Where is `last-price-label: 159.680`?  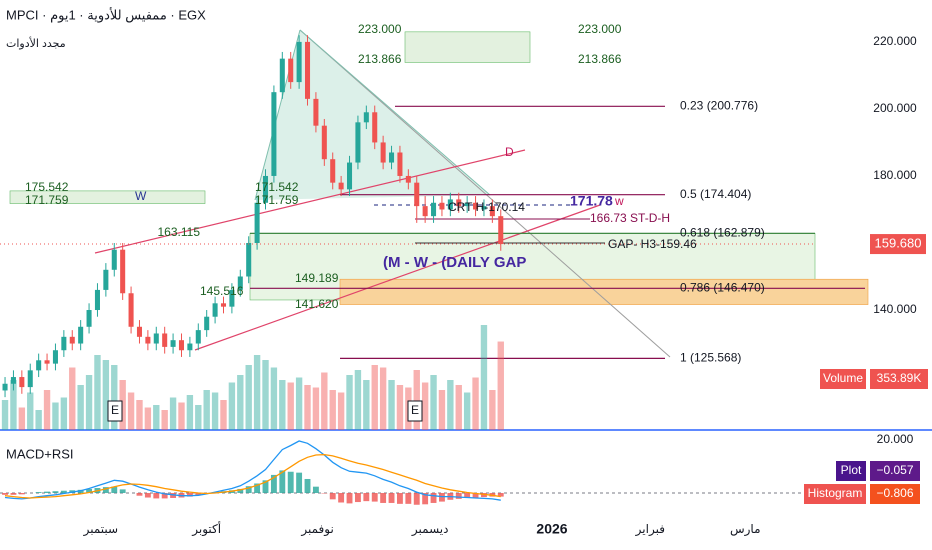
last-price-label: 159.680 is located at coordinates (898, 242).